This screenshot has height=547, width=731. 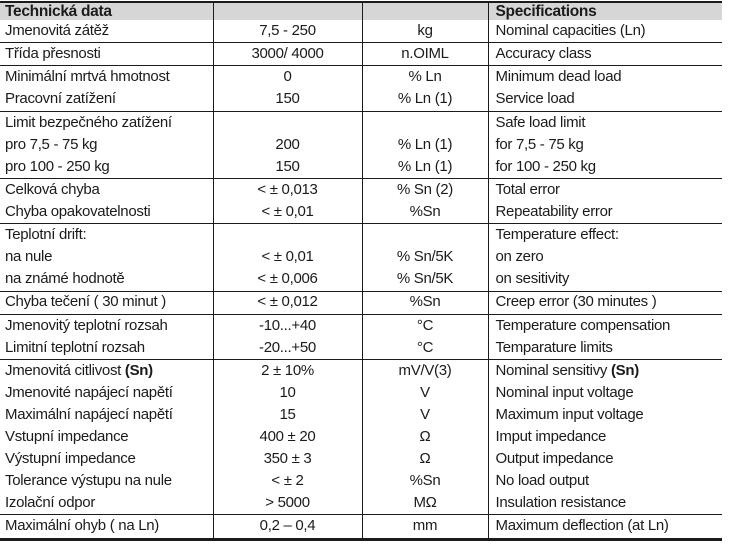 I want to click on row-label-czech-text: Chyba opakovatelnosti, so click(x=78, y=211).